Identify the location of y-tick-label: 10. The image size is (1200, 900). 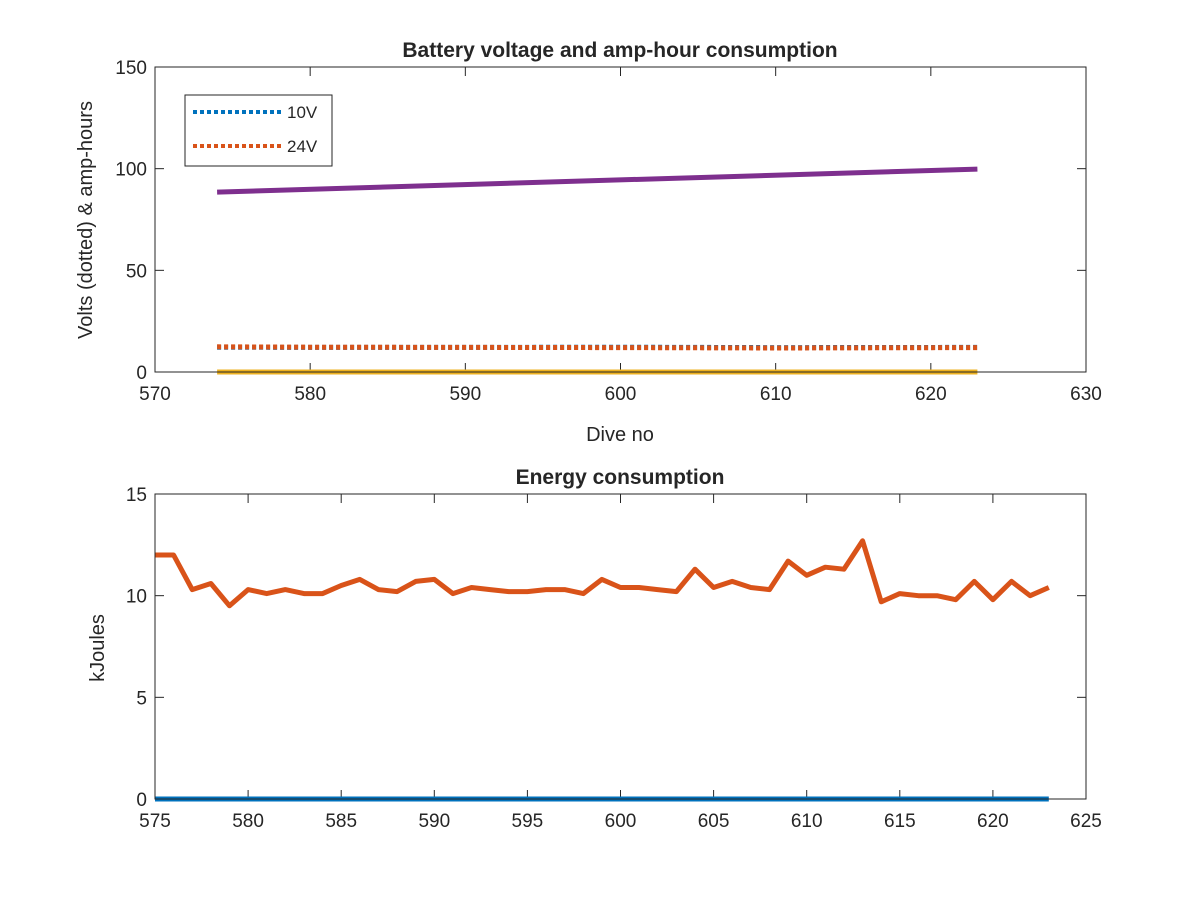
(136, 597).